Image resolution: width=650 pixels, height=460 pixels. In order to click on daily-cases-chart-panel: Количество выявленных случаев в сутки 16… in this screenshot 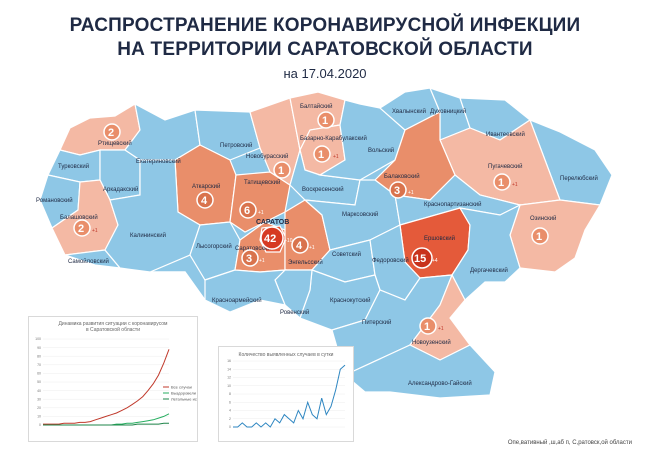, I will do `click(286, 394)`.